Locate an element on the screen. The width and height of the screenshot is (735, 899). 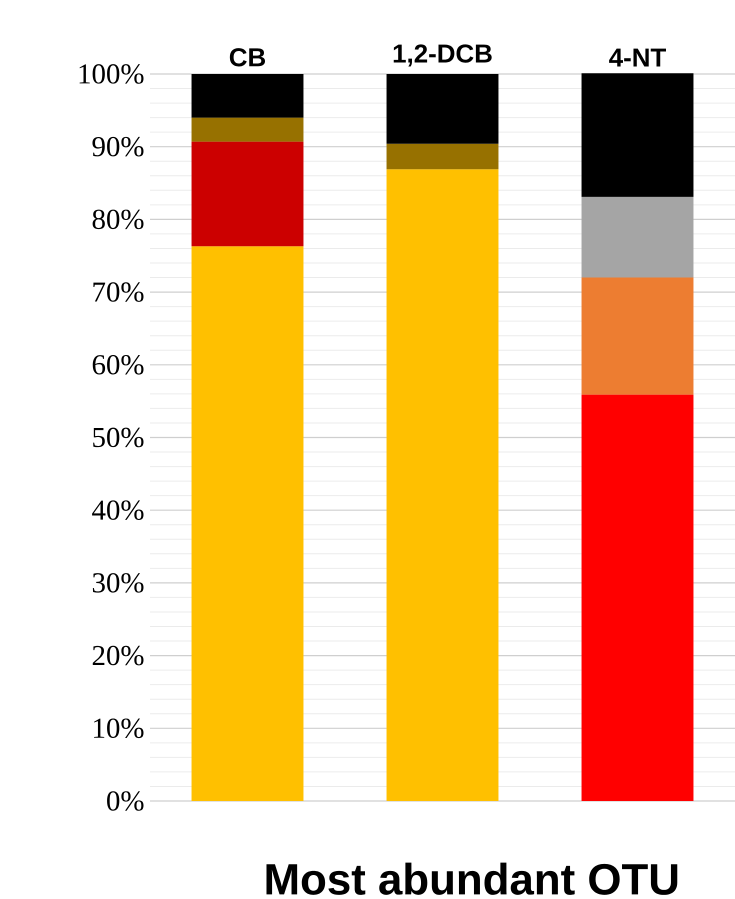
y-tick-label: 20% is located at coordinates (118, 656).